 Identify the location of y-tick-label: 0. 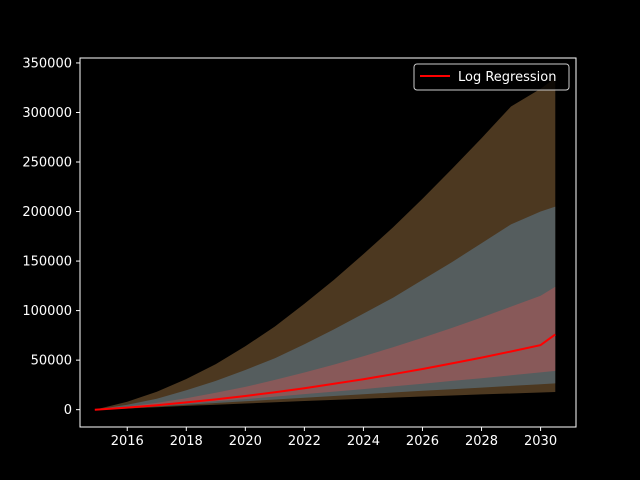
(68, 410).